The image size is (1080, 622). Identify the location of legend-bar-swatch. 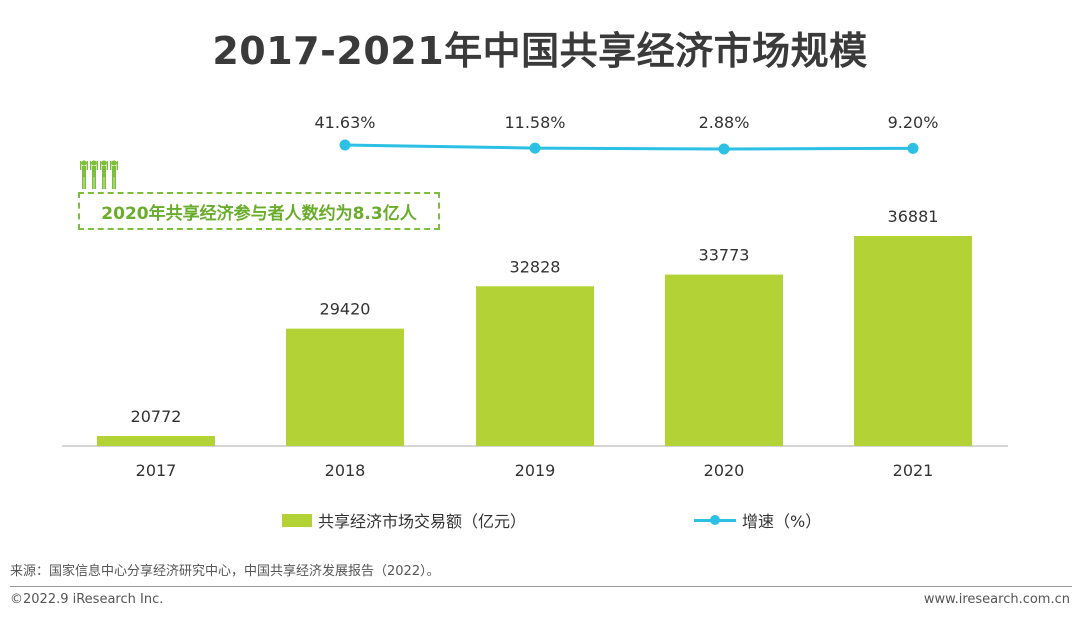
(297, 520).